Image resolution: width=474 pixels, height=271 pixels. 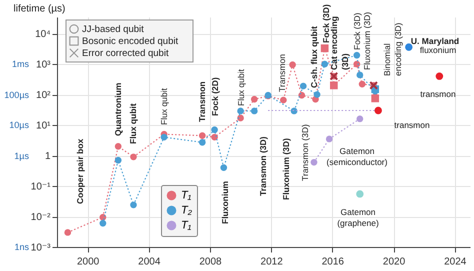 I want to click on annotation: Quantronium, so click(x=118, y=109).